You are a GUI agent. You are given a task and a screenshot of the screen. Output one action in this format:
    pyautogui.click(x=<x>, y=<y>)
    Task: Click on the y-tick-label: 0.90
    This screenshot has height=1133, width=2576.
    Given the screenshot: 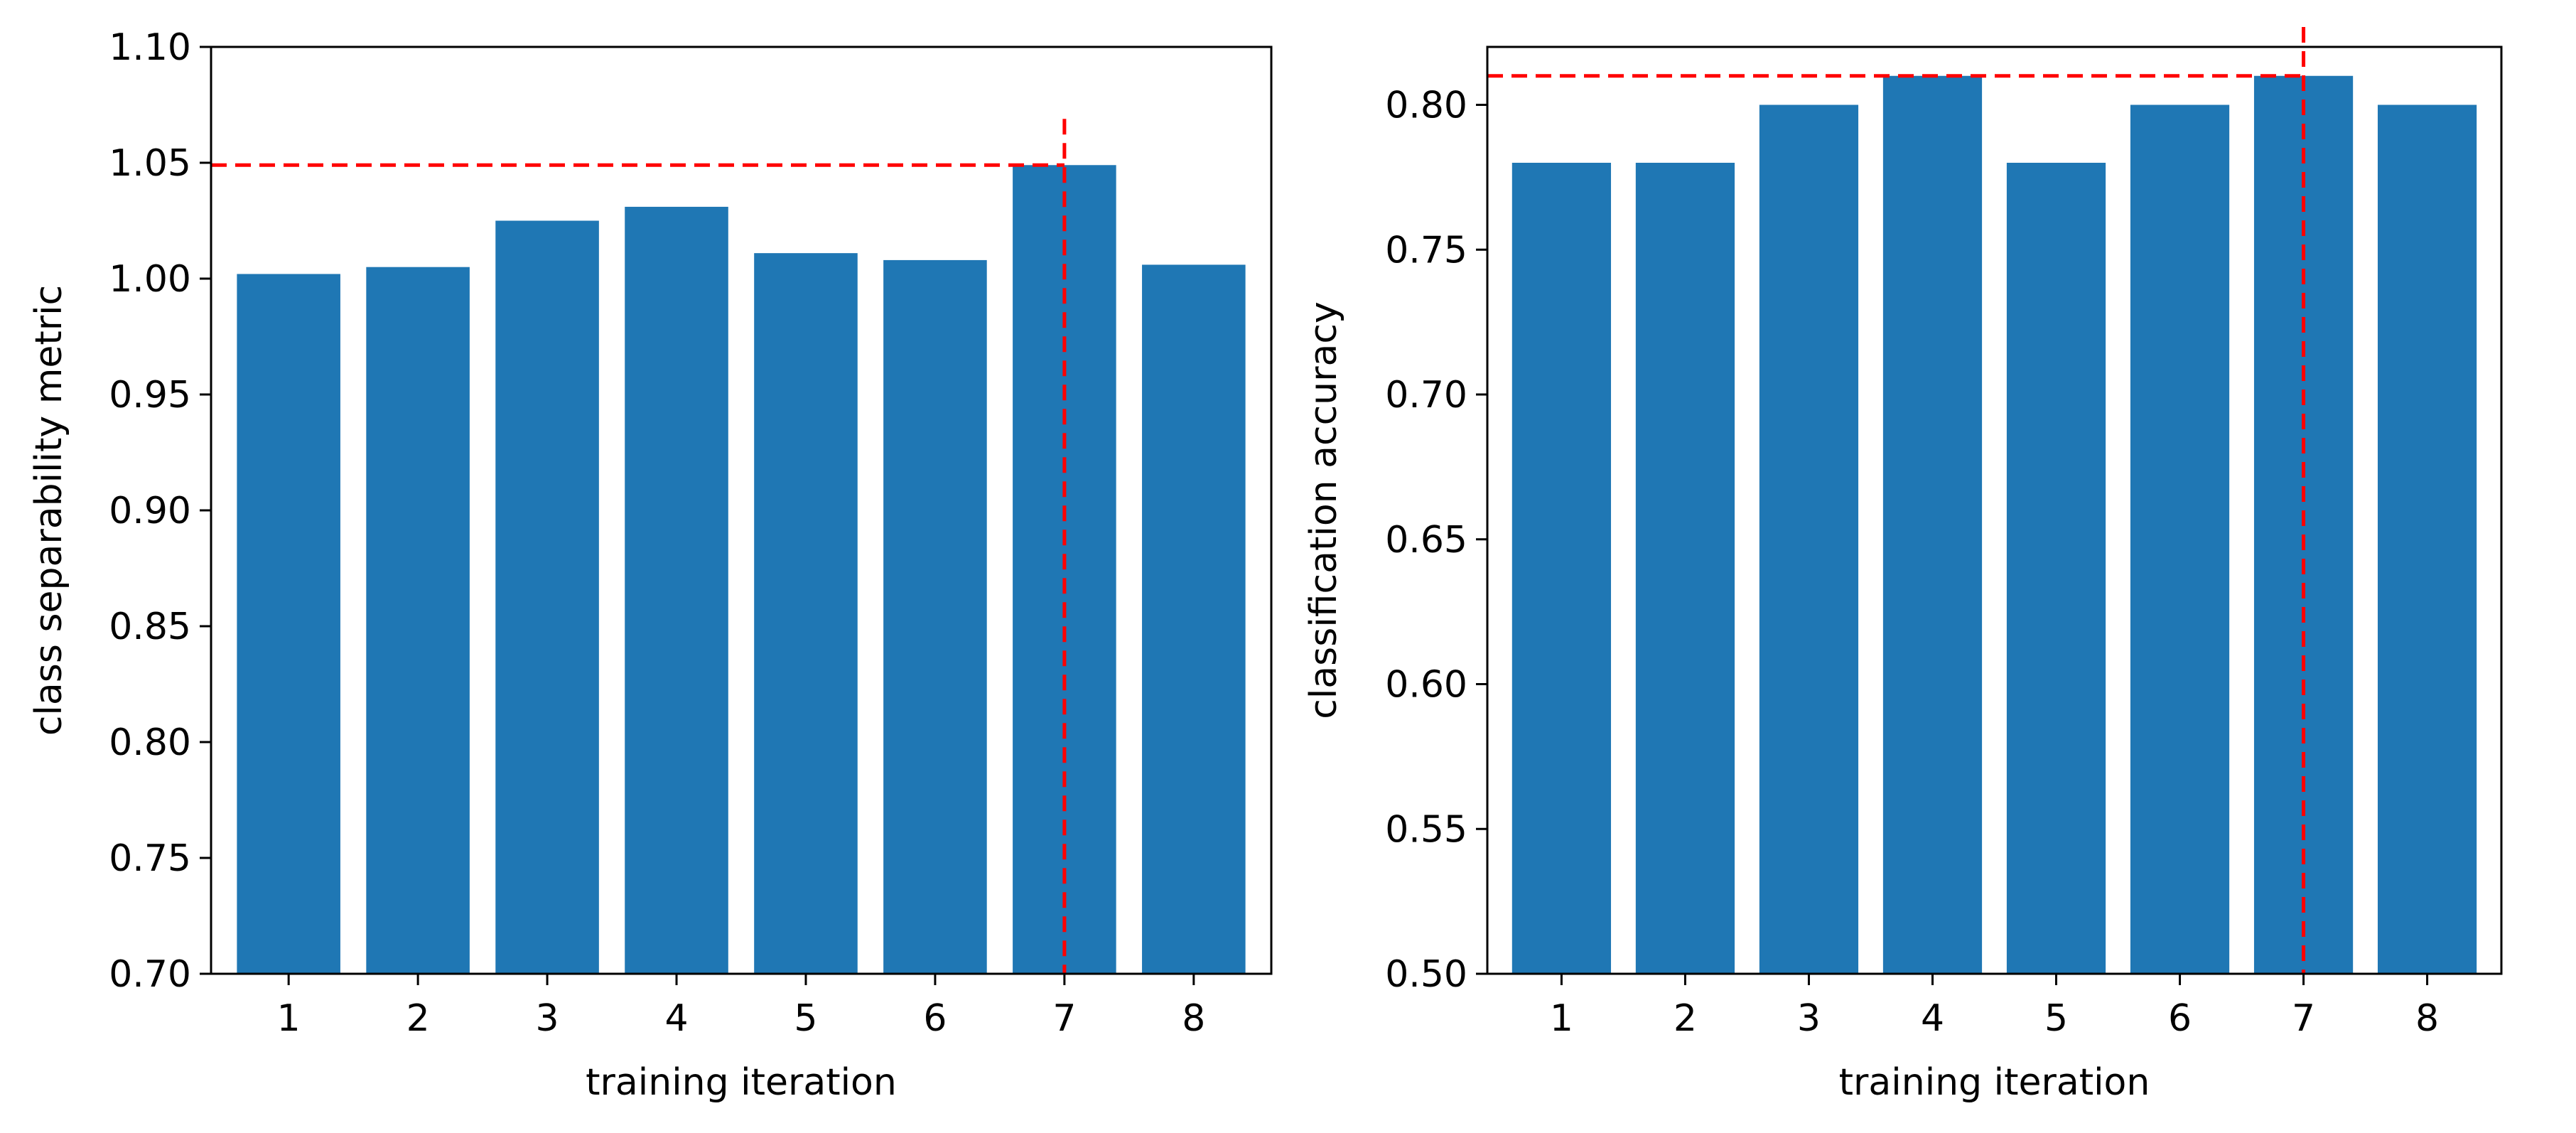 What is the action you would take?
    pyautogui.click(x=150, y=511)
    